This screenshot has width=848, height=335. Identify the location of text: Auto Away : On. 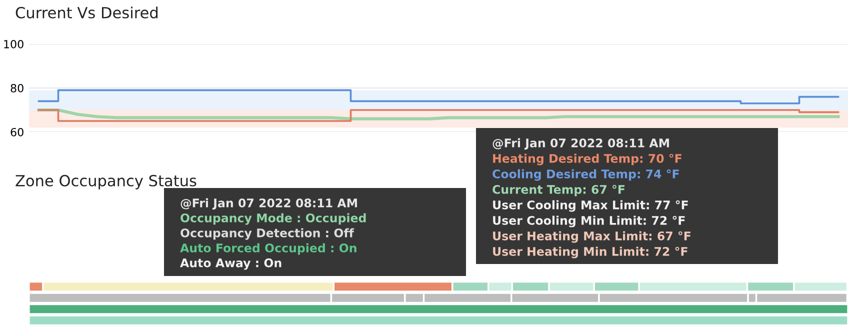
(231, 264).